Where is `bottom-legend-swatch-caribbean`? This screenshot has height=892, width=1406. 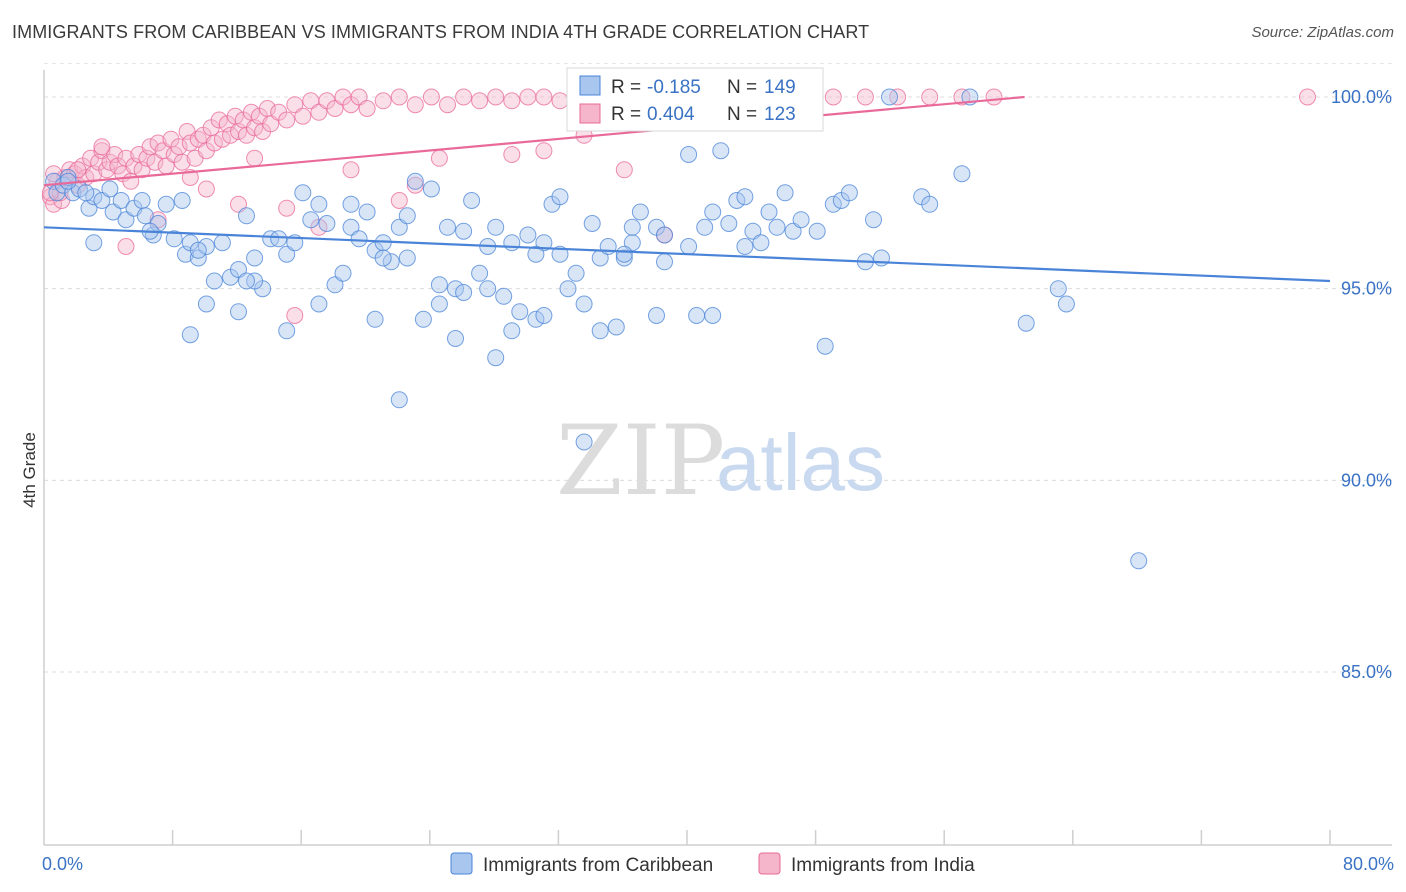 bottom-legend-swatch-caribbean is located at coordinates (461, 863).